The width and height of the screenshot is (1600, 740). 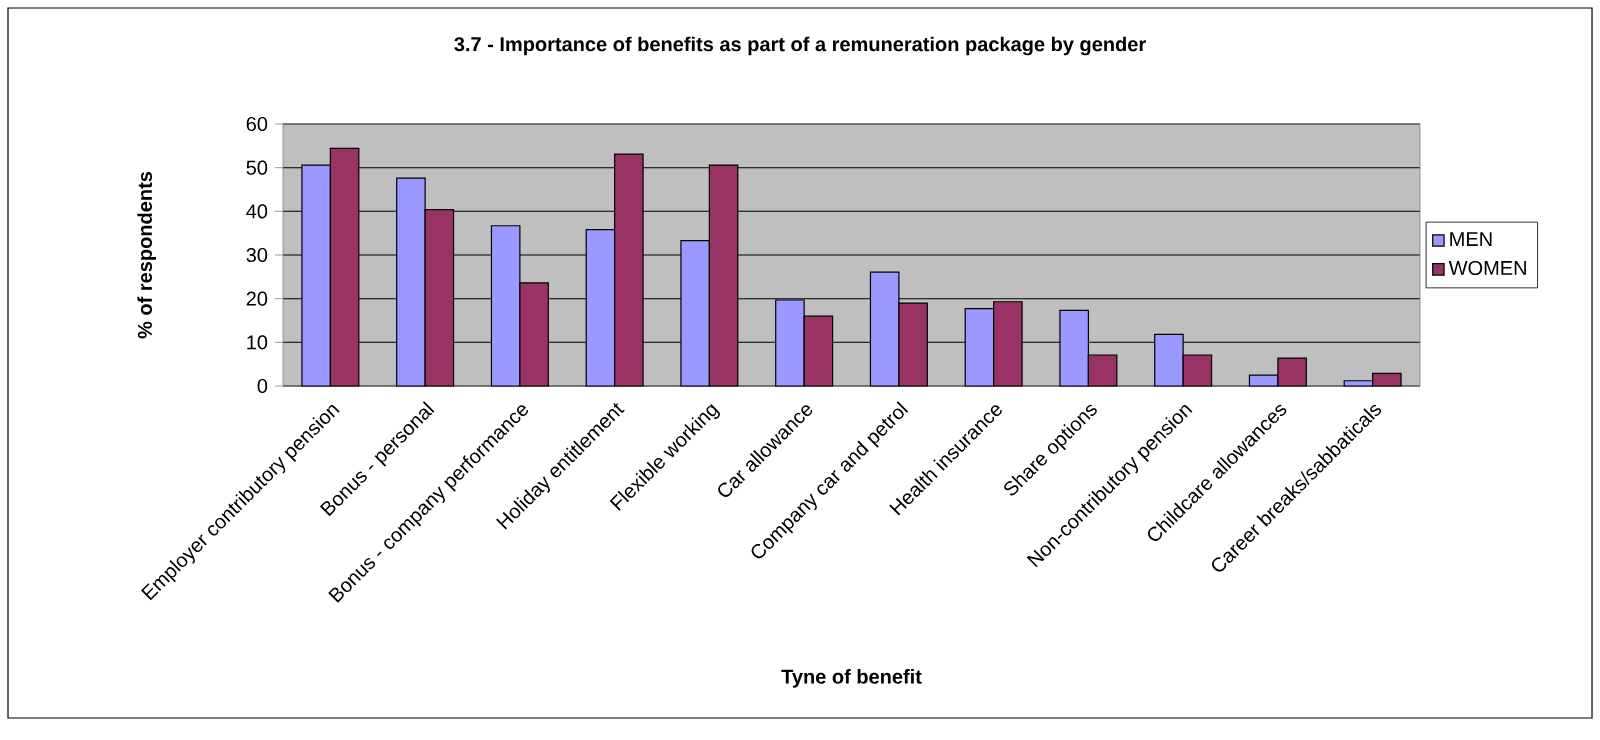 I want to click on y-tick-label: 50, so click(x=257, y=167).